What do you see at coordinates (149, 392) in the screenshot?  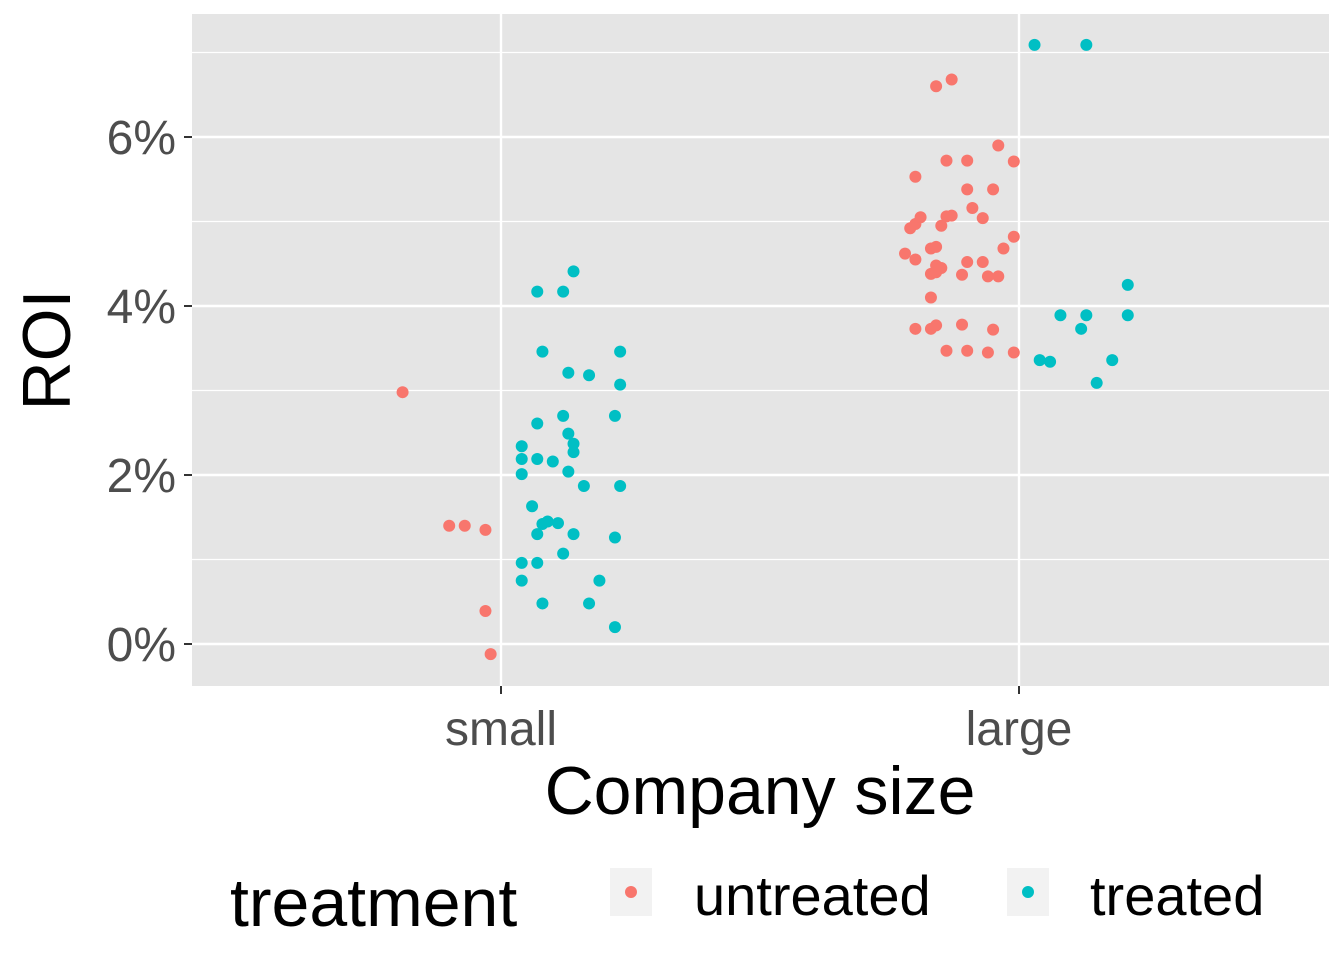 I see `y-axis: 0% 2% 4% 6%` at bounding box center [149, 392].